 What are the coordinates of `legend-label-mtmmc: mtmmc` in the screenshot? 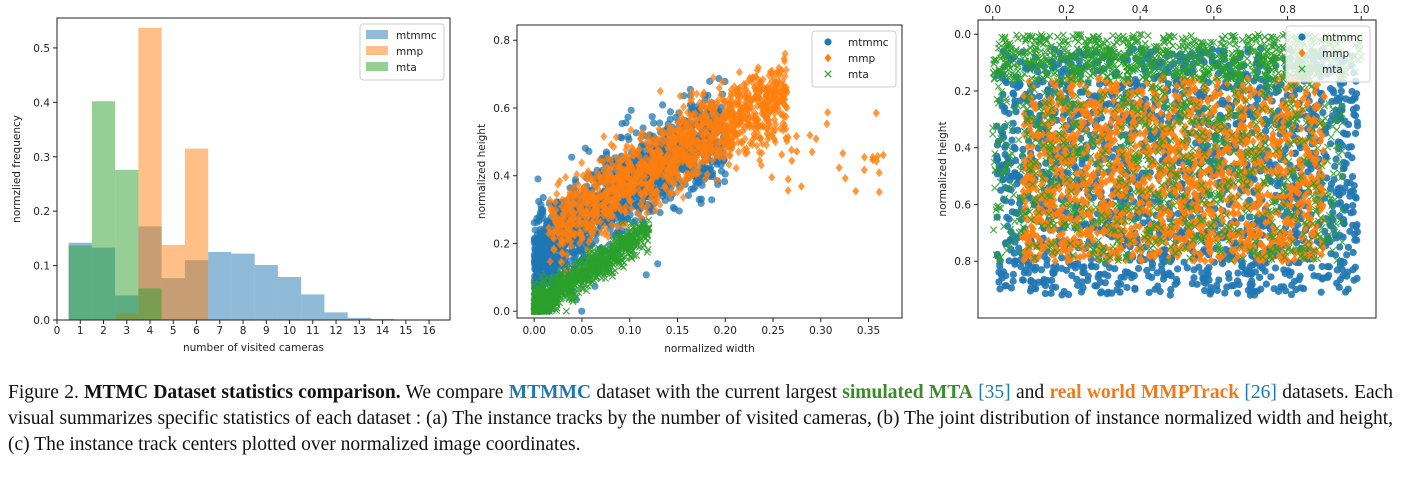 It's located at (868, 43).